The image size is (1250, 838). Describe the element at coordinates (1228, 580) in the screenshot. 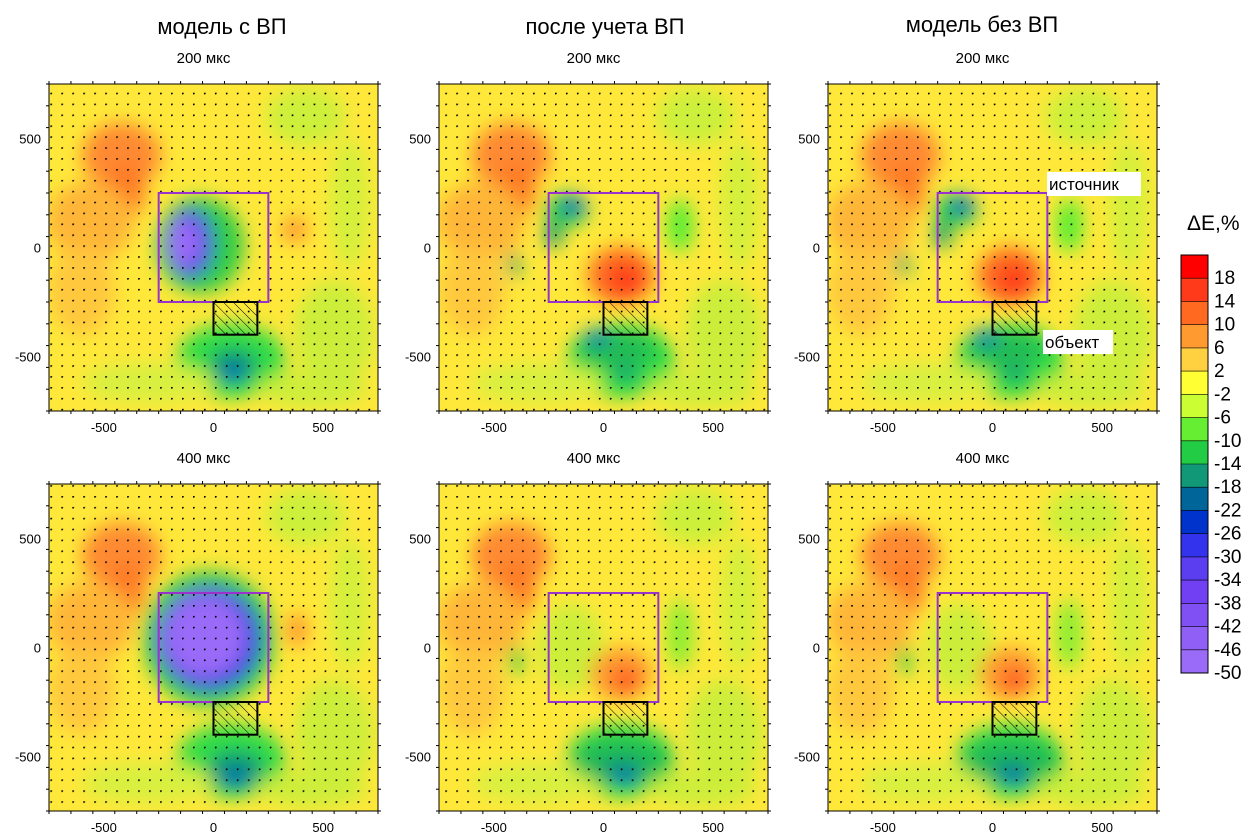

I see `colorbar-label: -34` at that location.